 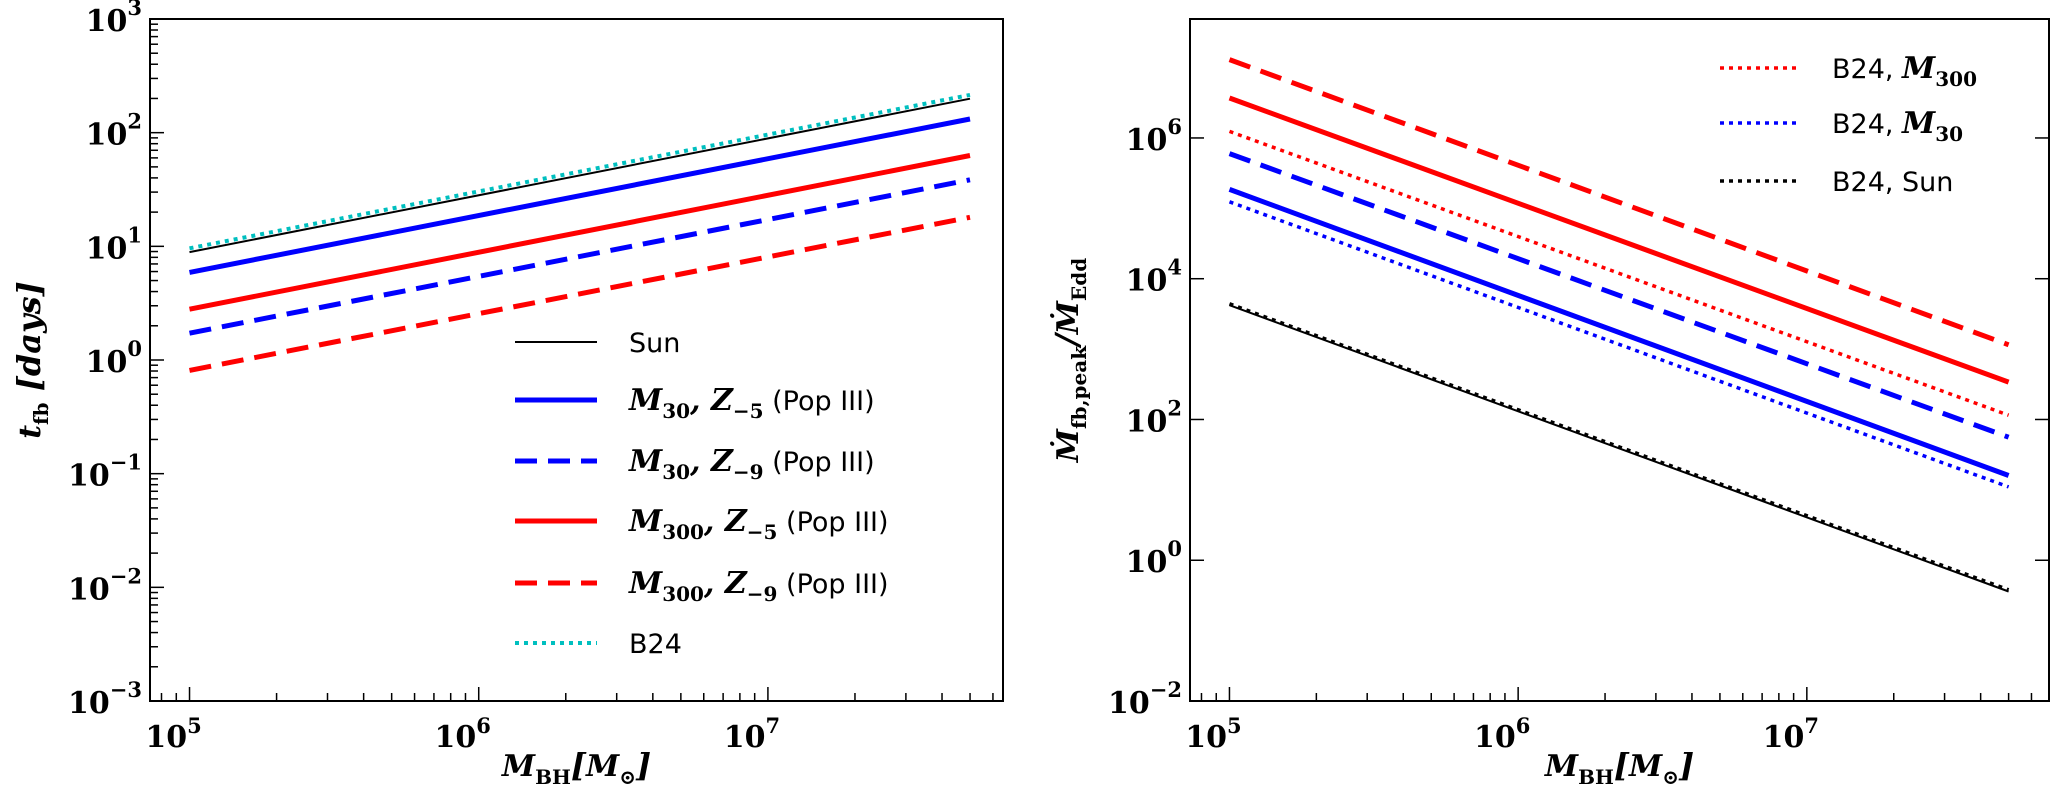 I want to click on label-unit: [days], so click(x=29, y=341).